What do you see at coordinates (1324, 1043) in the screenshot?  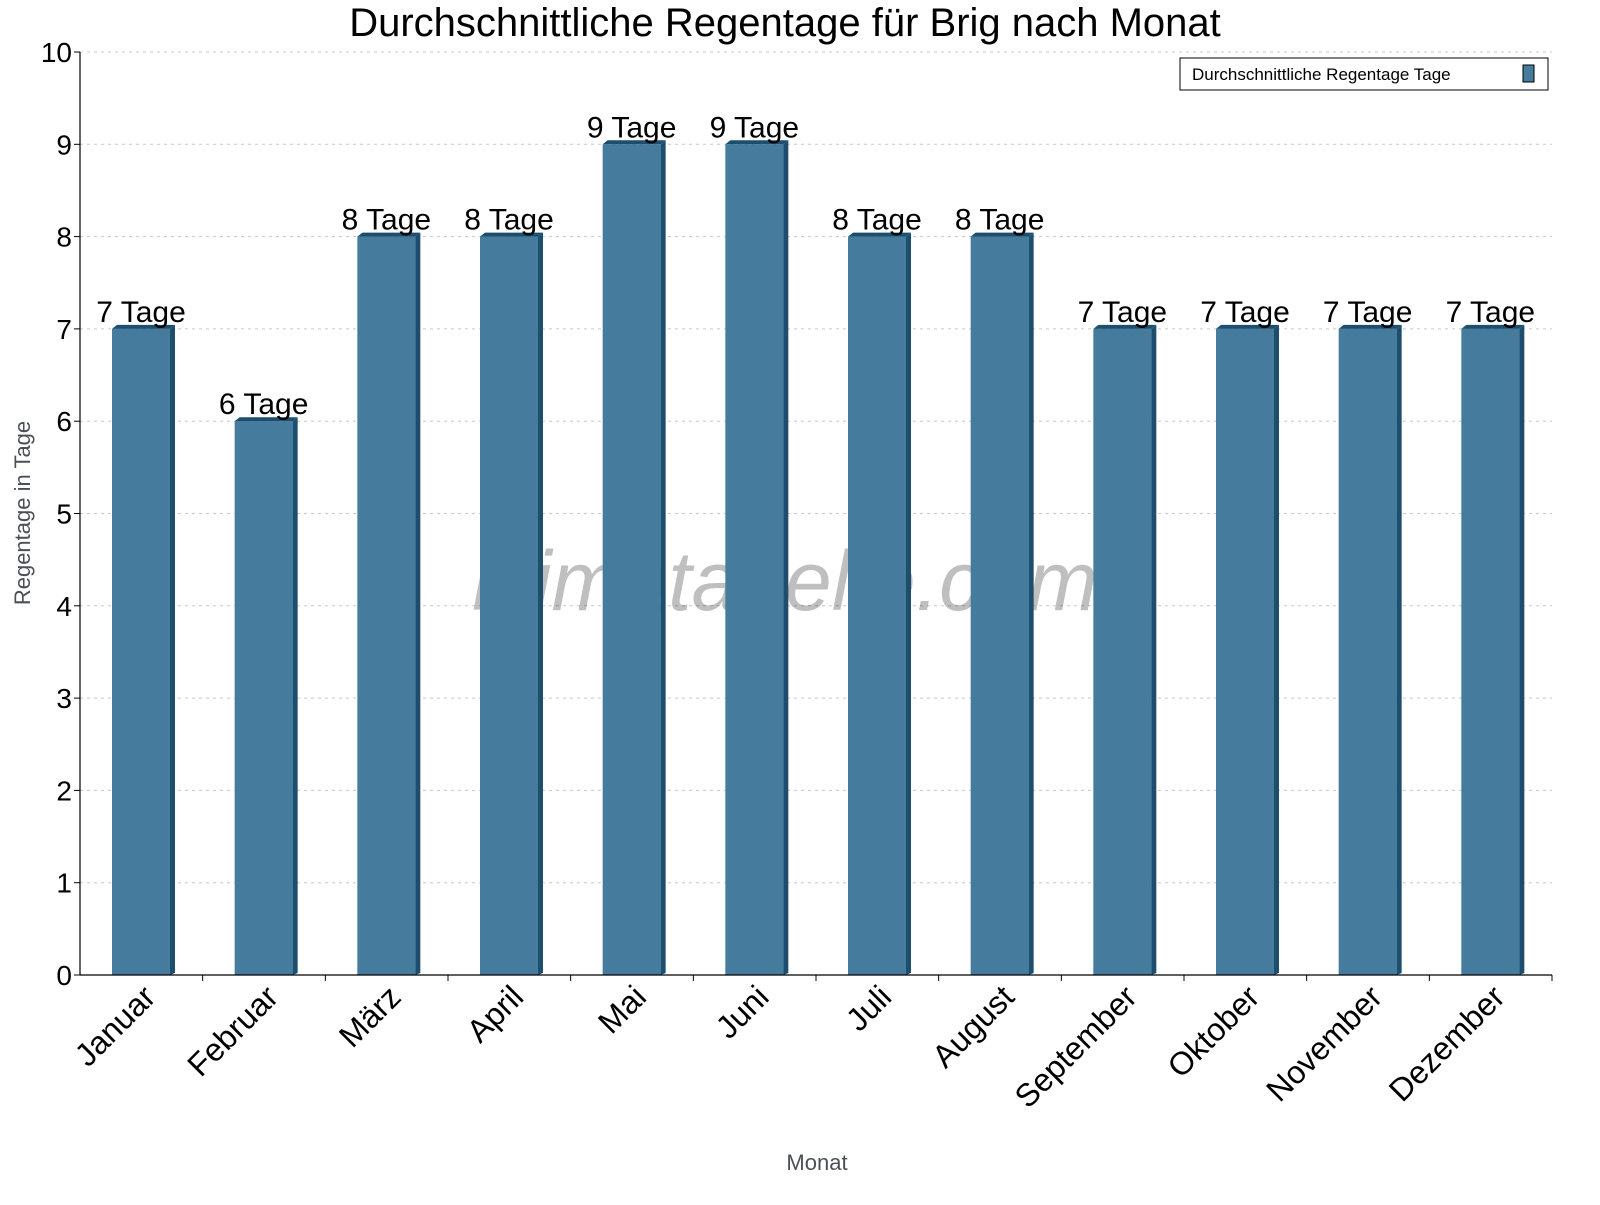 I see `x-tick-label: November` at bounding box center [1324, 1043].